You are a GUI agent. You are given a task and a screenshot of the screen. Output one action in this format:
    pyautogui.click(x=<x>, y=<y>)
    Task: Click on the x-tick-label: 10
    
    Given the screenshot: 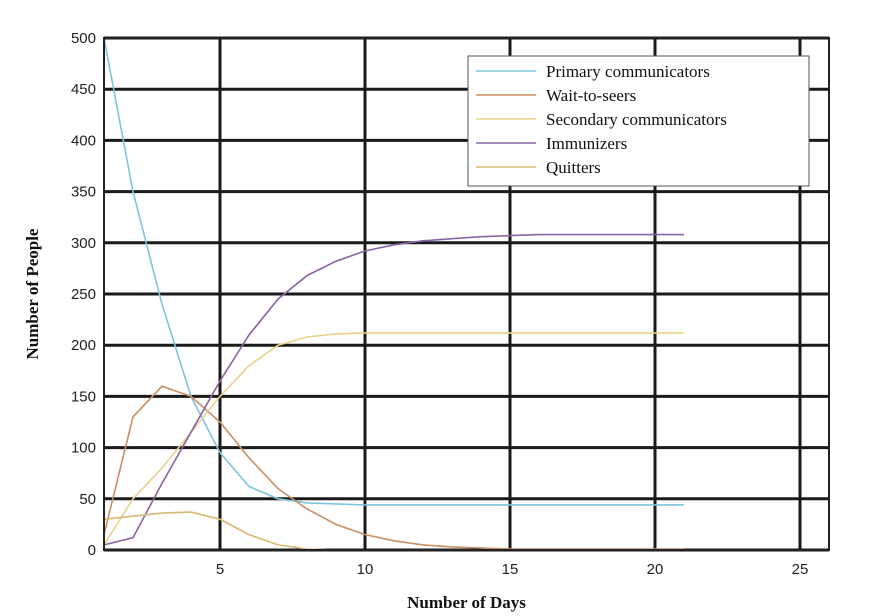 What is the action you would take?
    pyautogui.click(x=365, y=569)
    